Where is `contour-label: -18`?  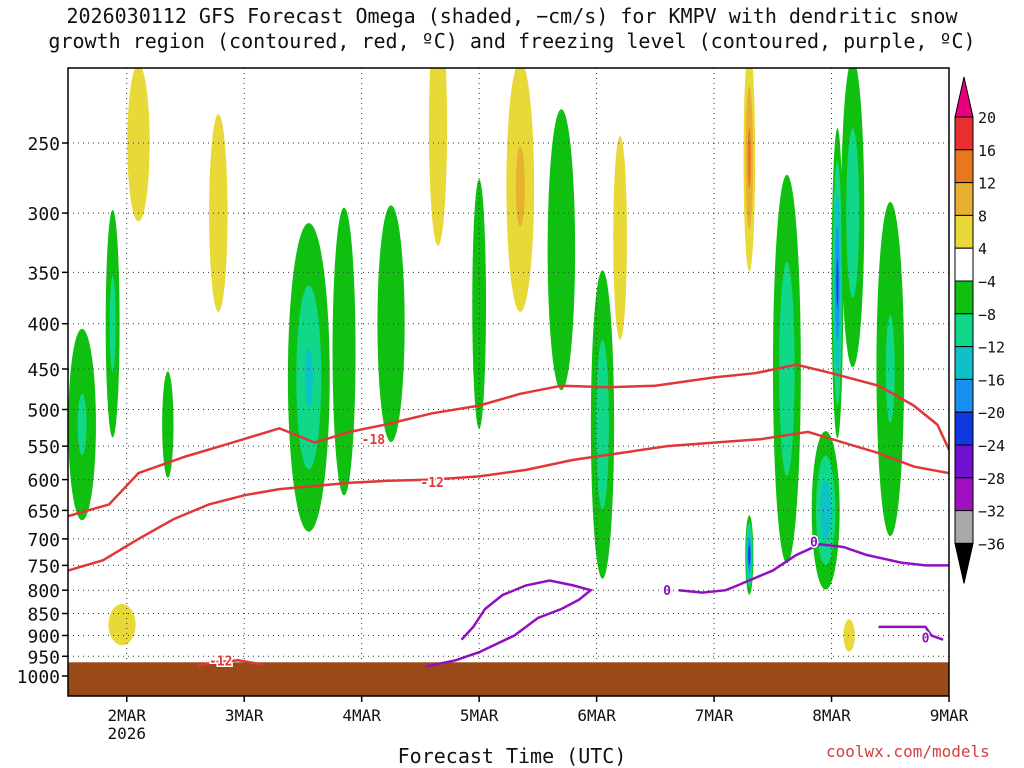
contour-label: -18 is located at coordinates (374, 440).